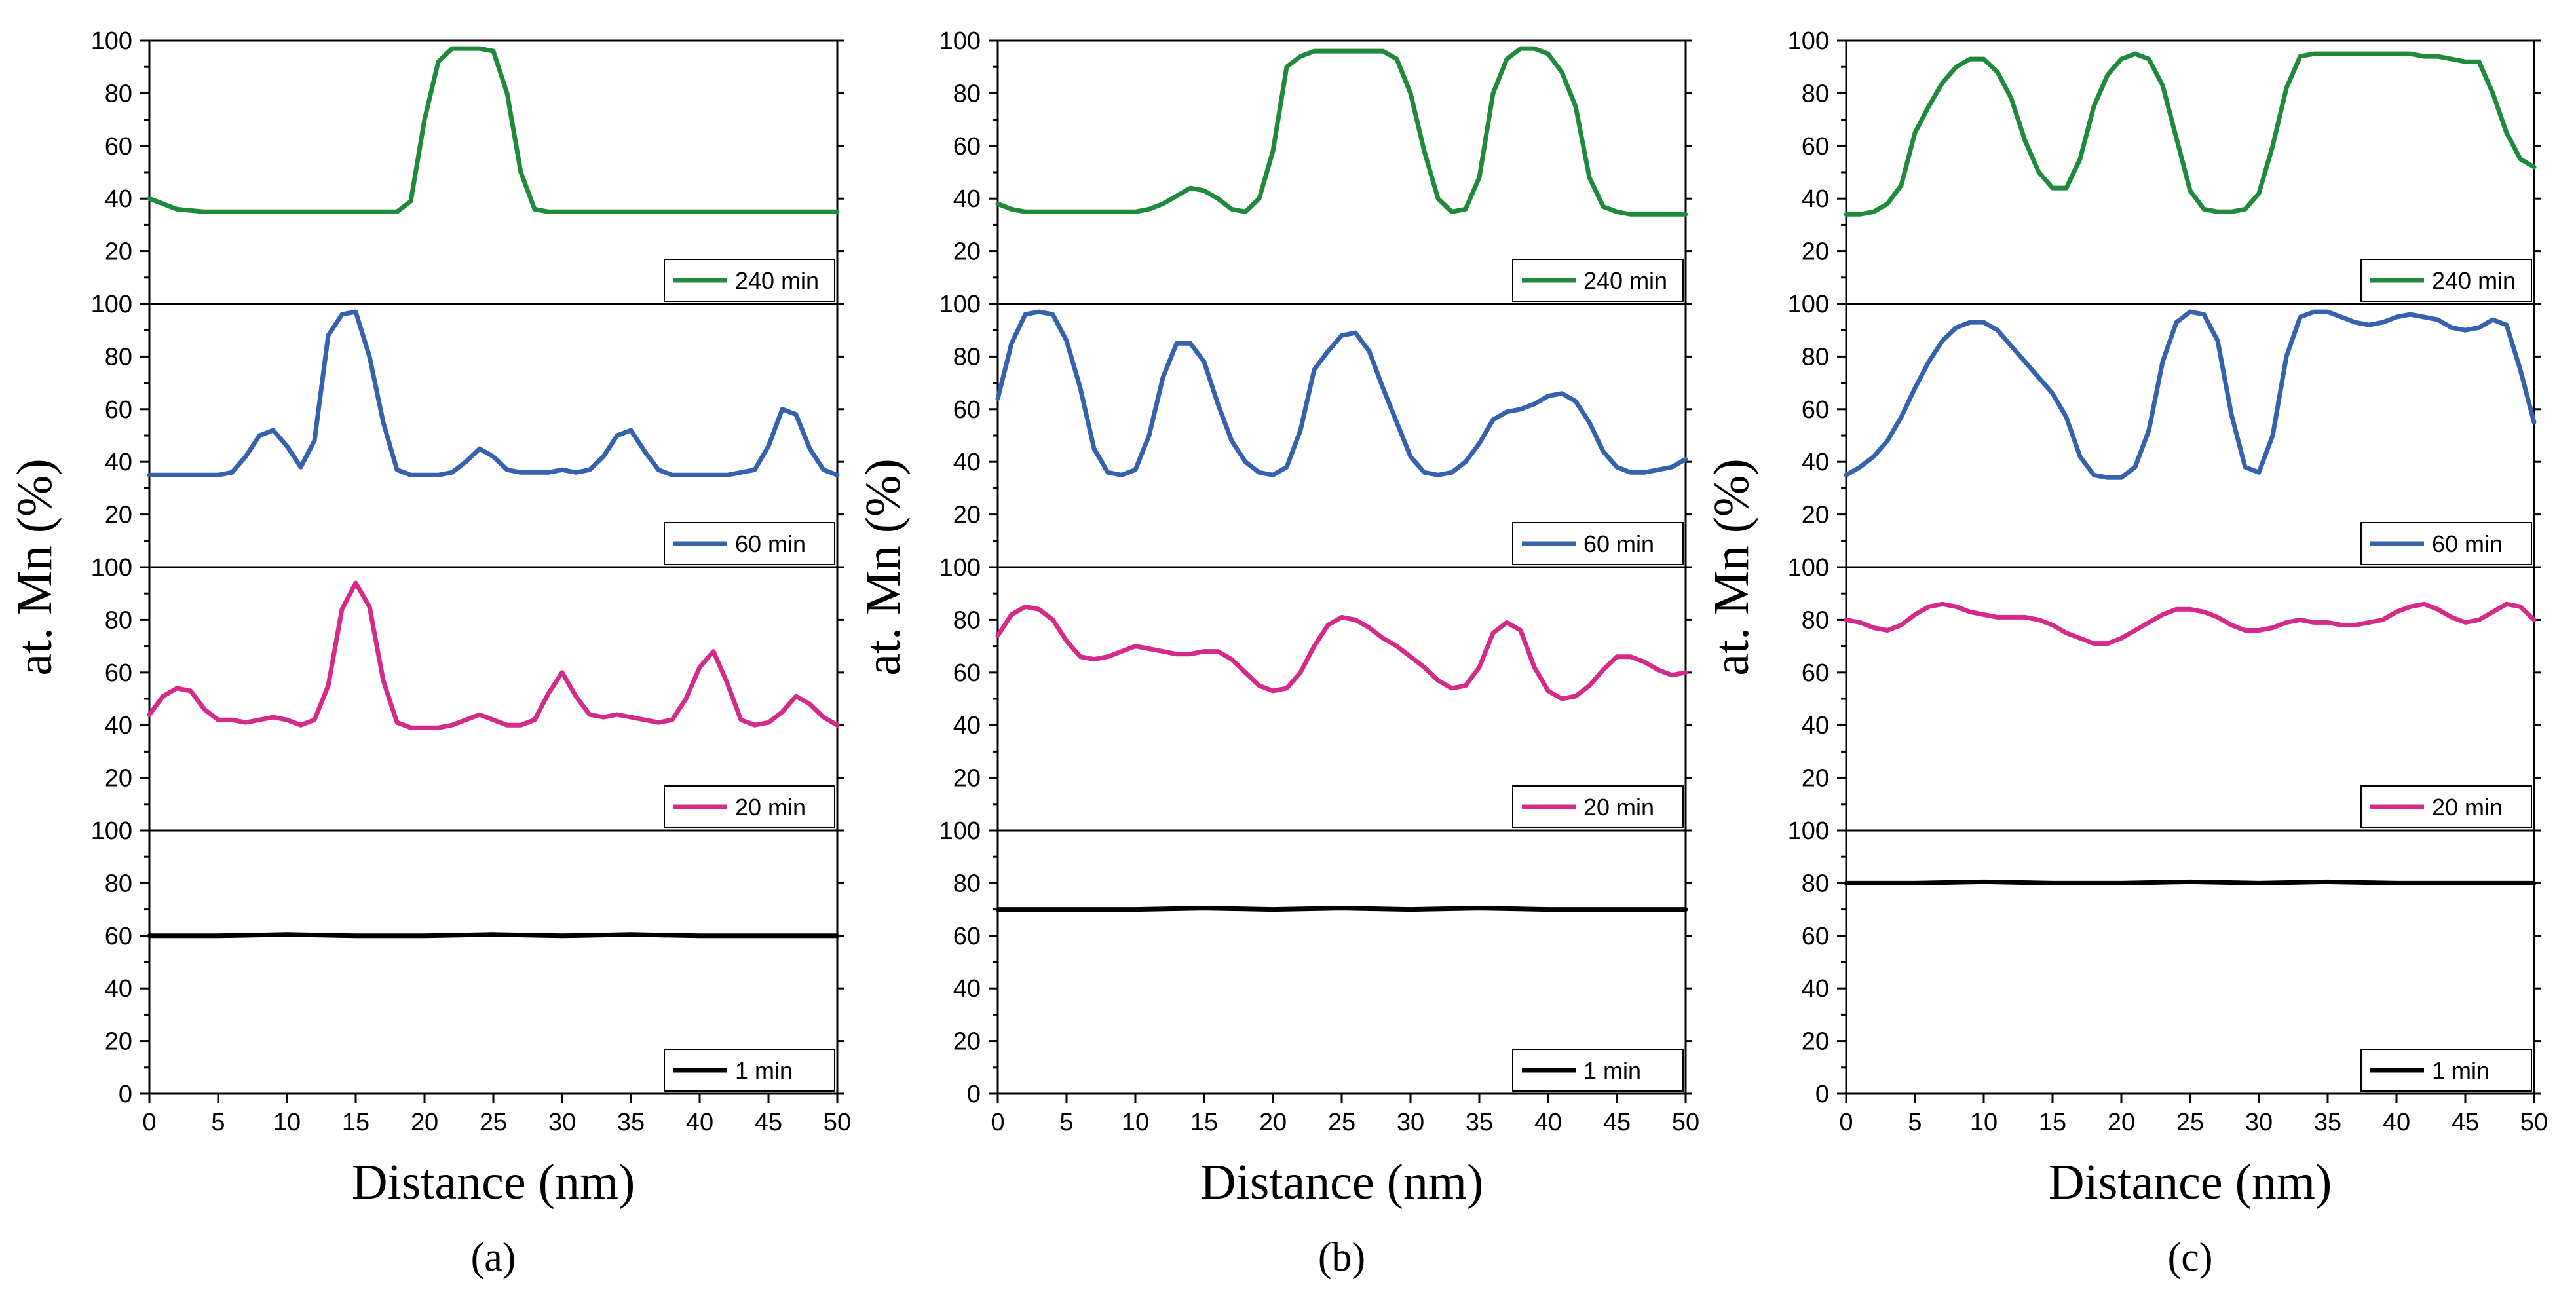 This screenshot has width=2576, height=1302. Describe the element at coordinates (2465, 1122) in the screenshot. I see `x-tick-label: 45` at that location.